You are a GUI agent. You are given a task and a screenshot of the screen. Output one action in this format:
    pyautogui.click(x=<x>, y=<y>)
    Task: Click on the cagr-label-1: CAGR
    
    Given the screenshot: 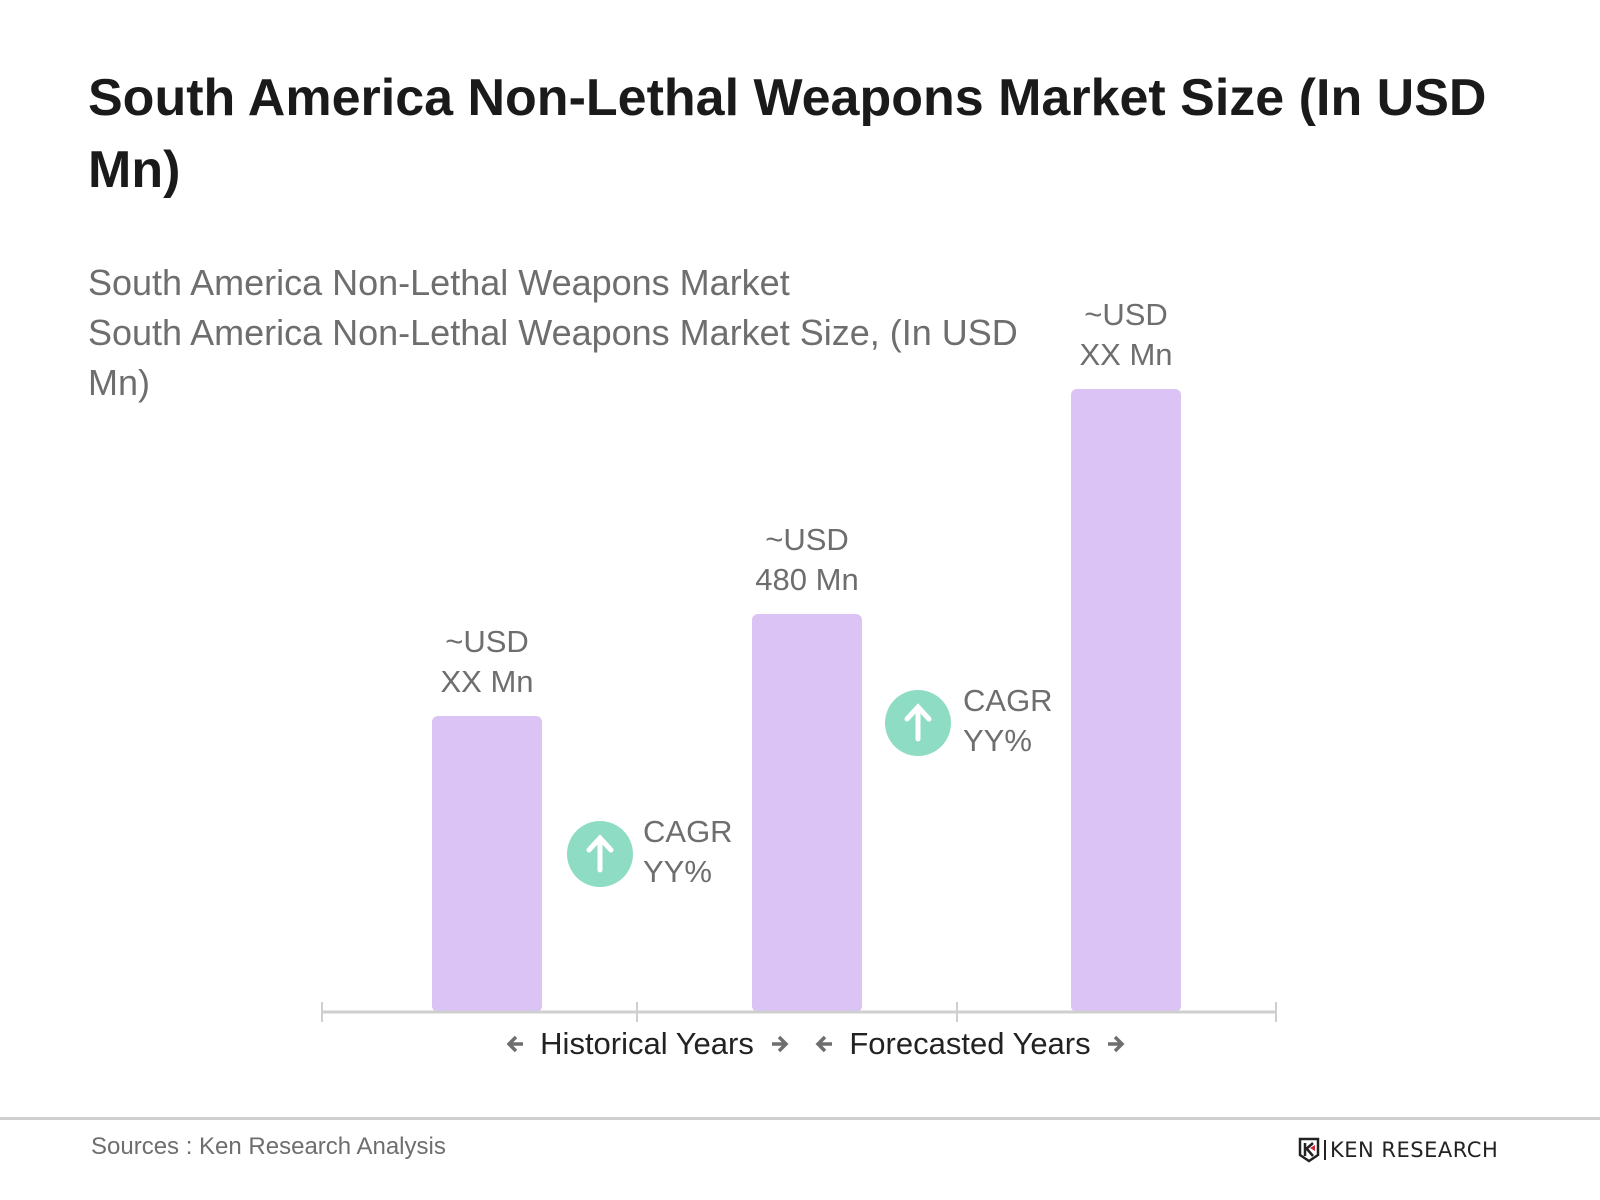 What is the action you would take?
    pyautogui.click(x=688, y=831)
    